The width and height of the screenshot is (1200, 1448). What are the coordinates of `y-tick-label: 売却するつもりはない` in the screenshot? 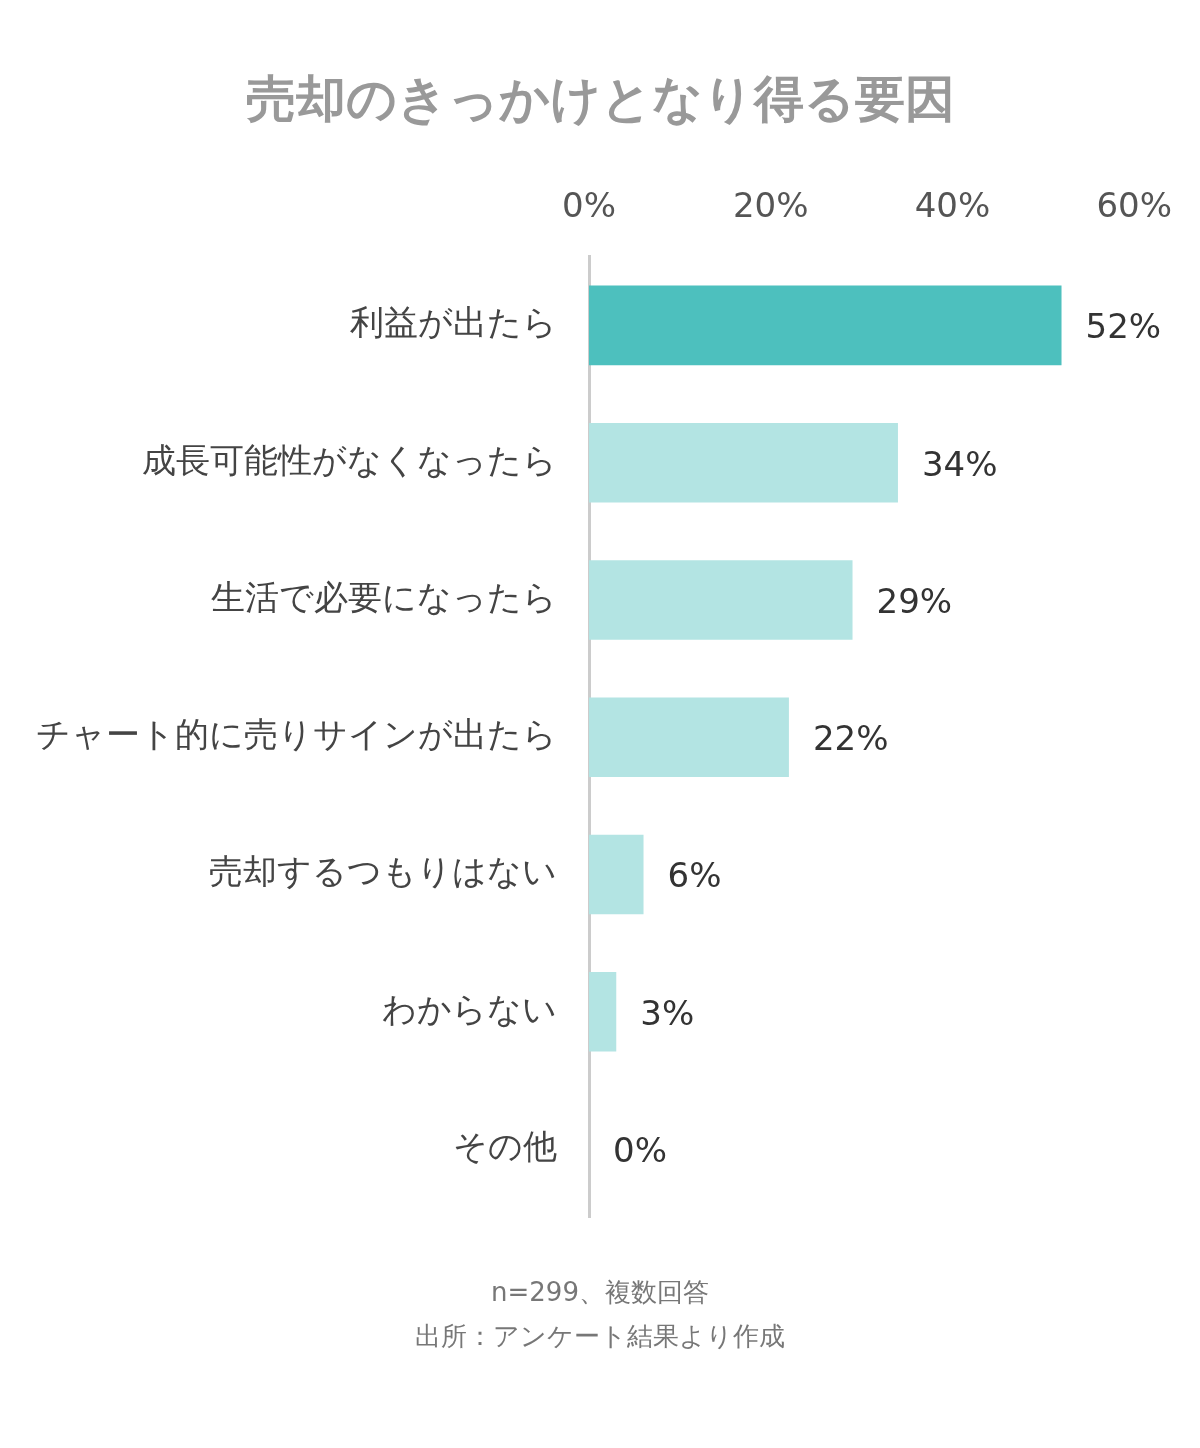 It's located at (383, 871).